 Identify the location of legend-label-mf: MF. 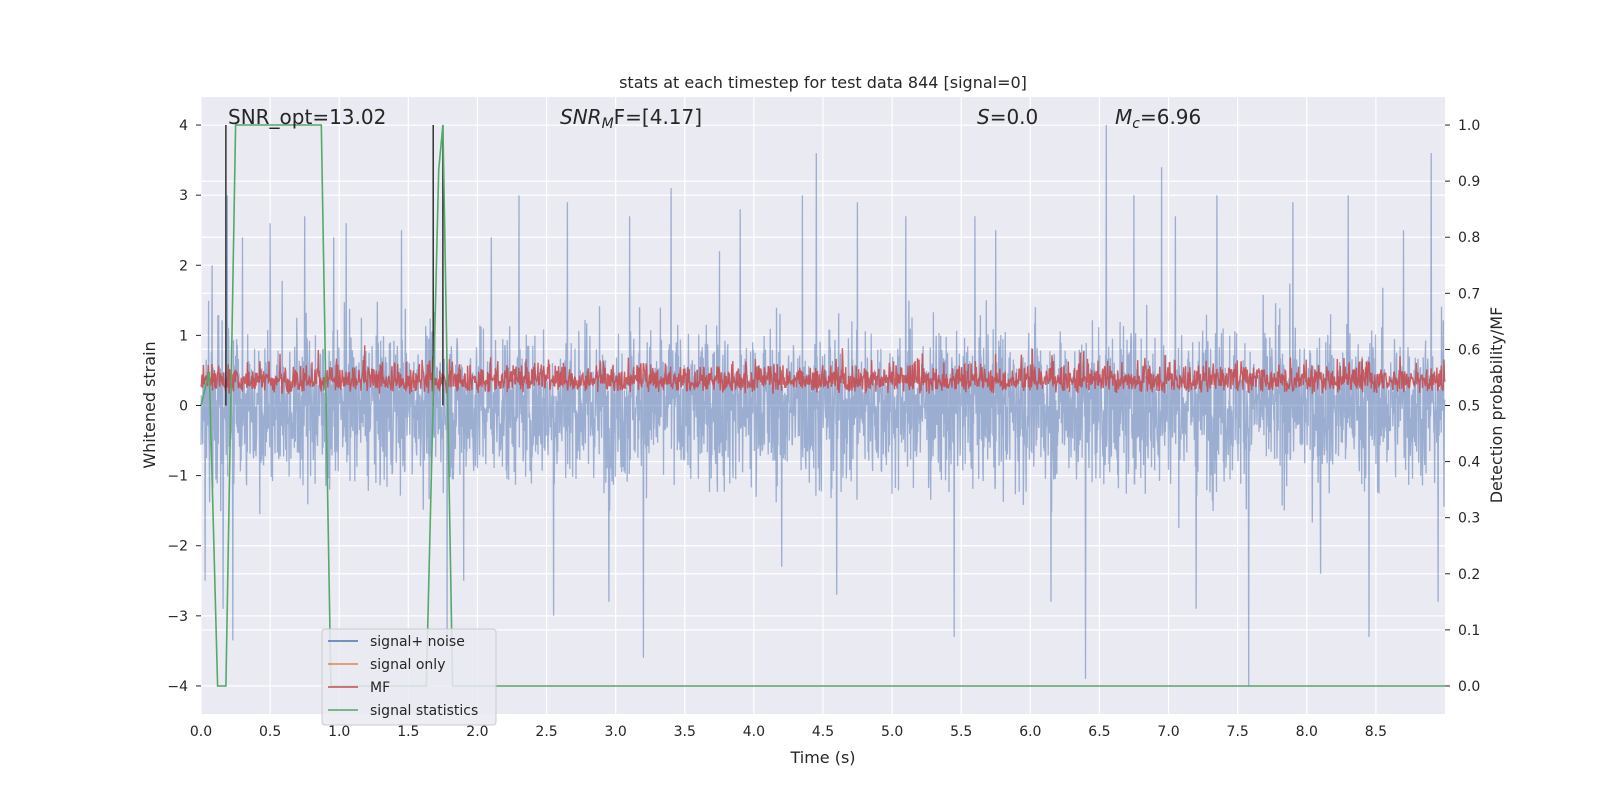
(380, 688).